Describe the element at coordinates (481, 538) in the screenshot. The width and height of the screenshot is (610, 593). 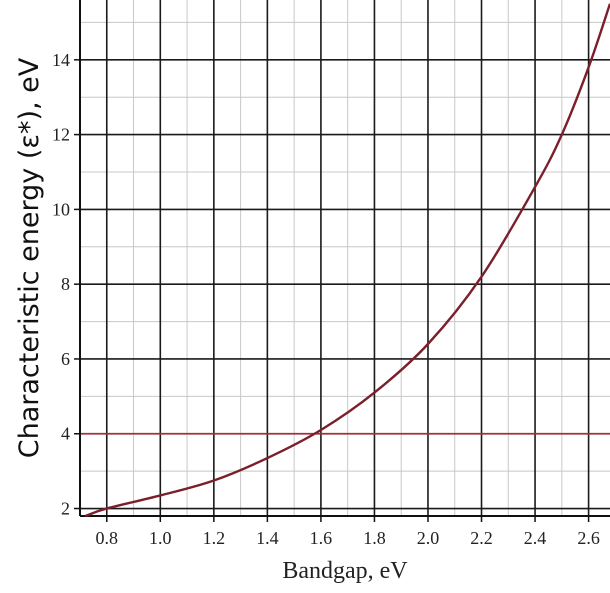
I see `x-tick-label: 2.2` at that location.